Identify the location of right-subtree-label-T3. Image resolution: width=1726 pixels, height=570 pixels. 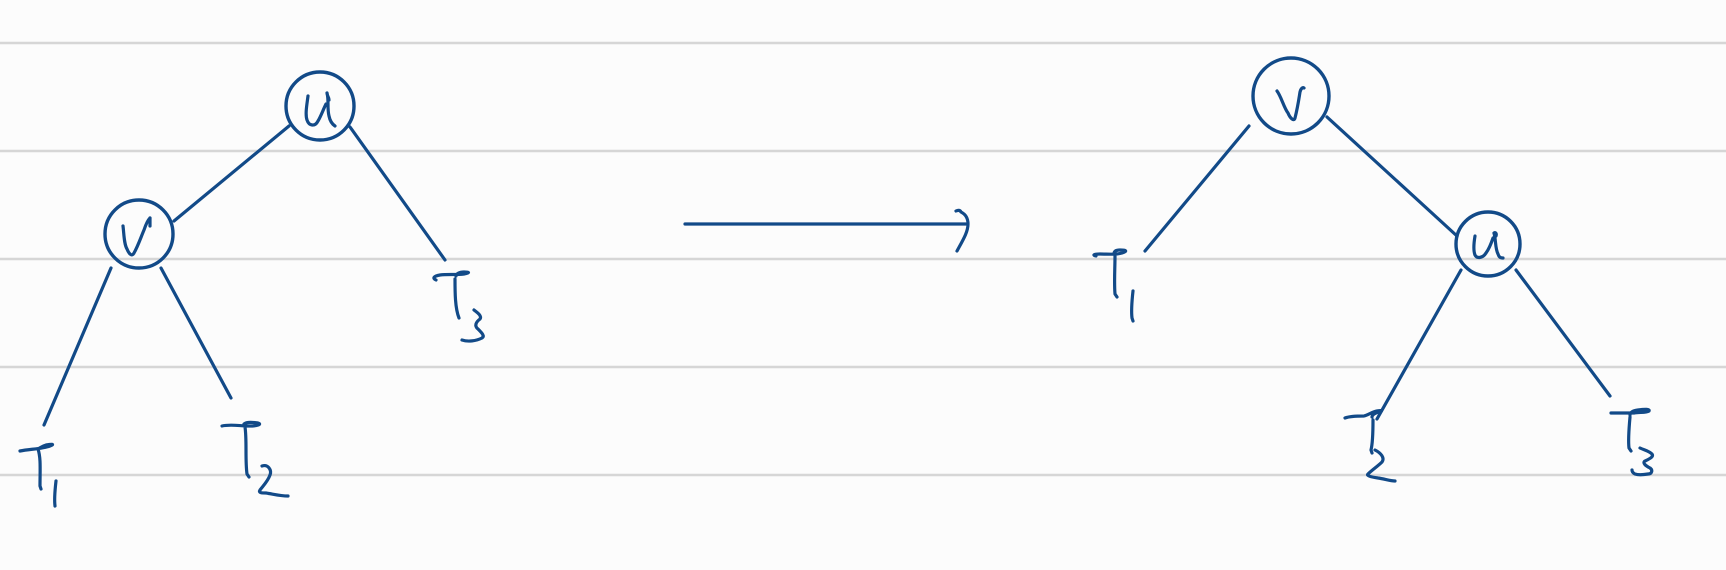
(1632, 442).